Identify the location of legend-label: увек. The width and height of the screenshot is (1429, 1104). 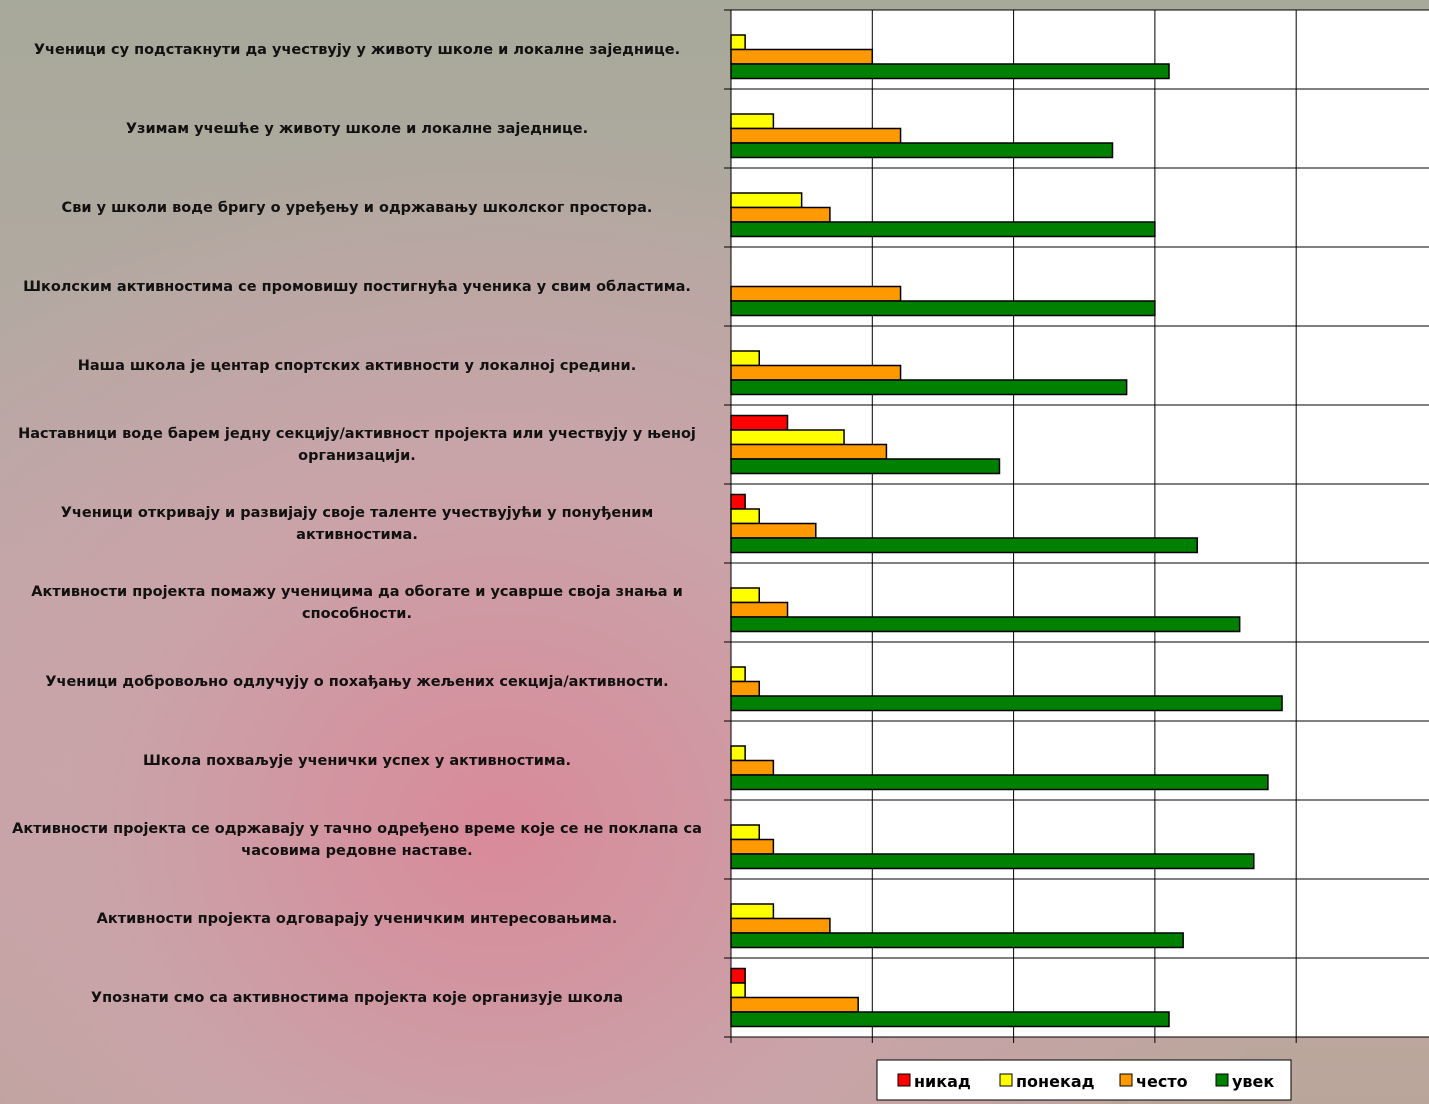
(1253, 1081).